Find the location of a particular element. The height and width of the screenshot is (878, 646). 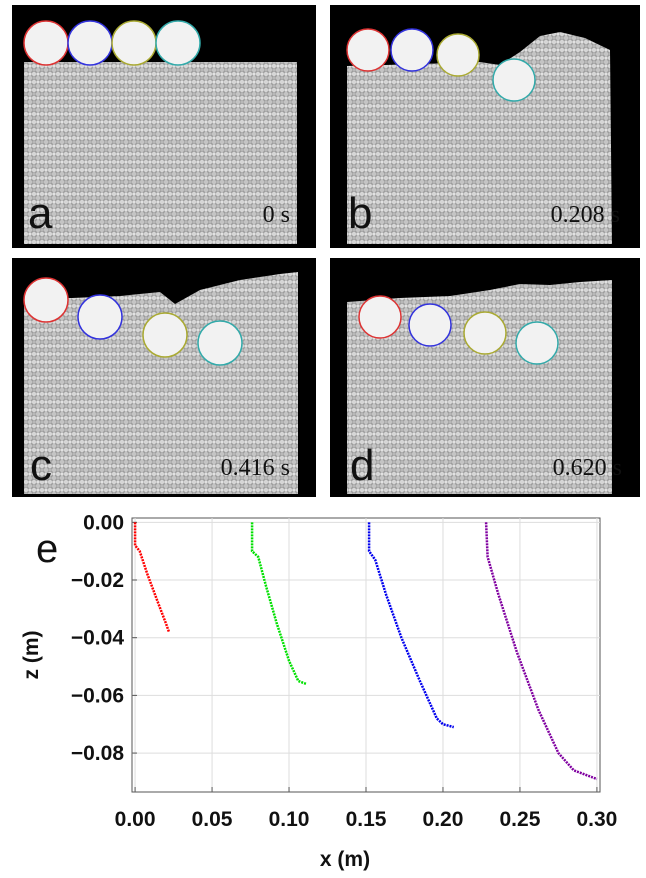

x-tick-label: 0.25 is located at coordinates (520, 819).